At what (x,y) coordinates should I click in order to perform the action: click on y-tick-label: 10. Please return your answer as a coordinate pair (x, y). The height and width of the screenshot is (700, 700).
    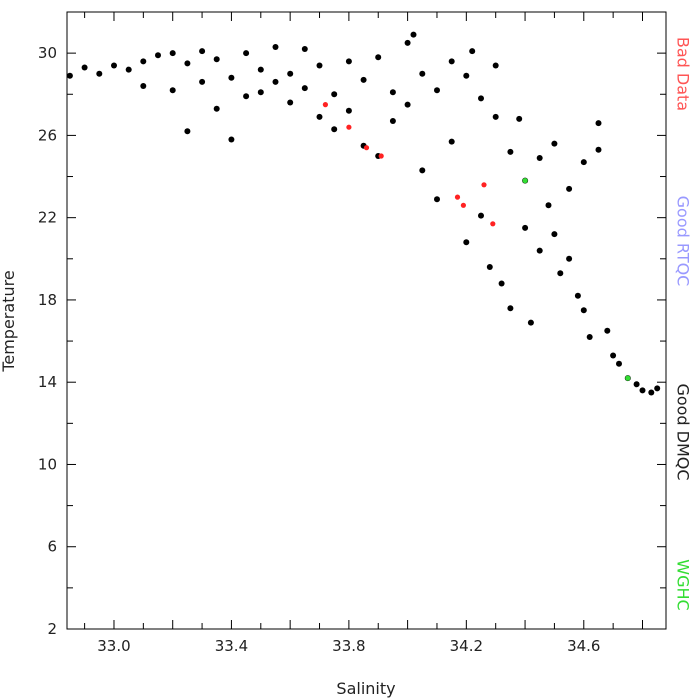
    Looking at the image, I should click on (47, 464).